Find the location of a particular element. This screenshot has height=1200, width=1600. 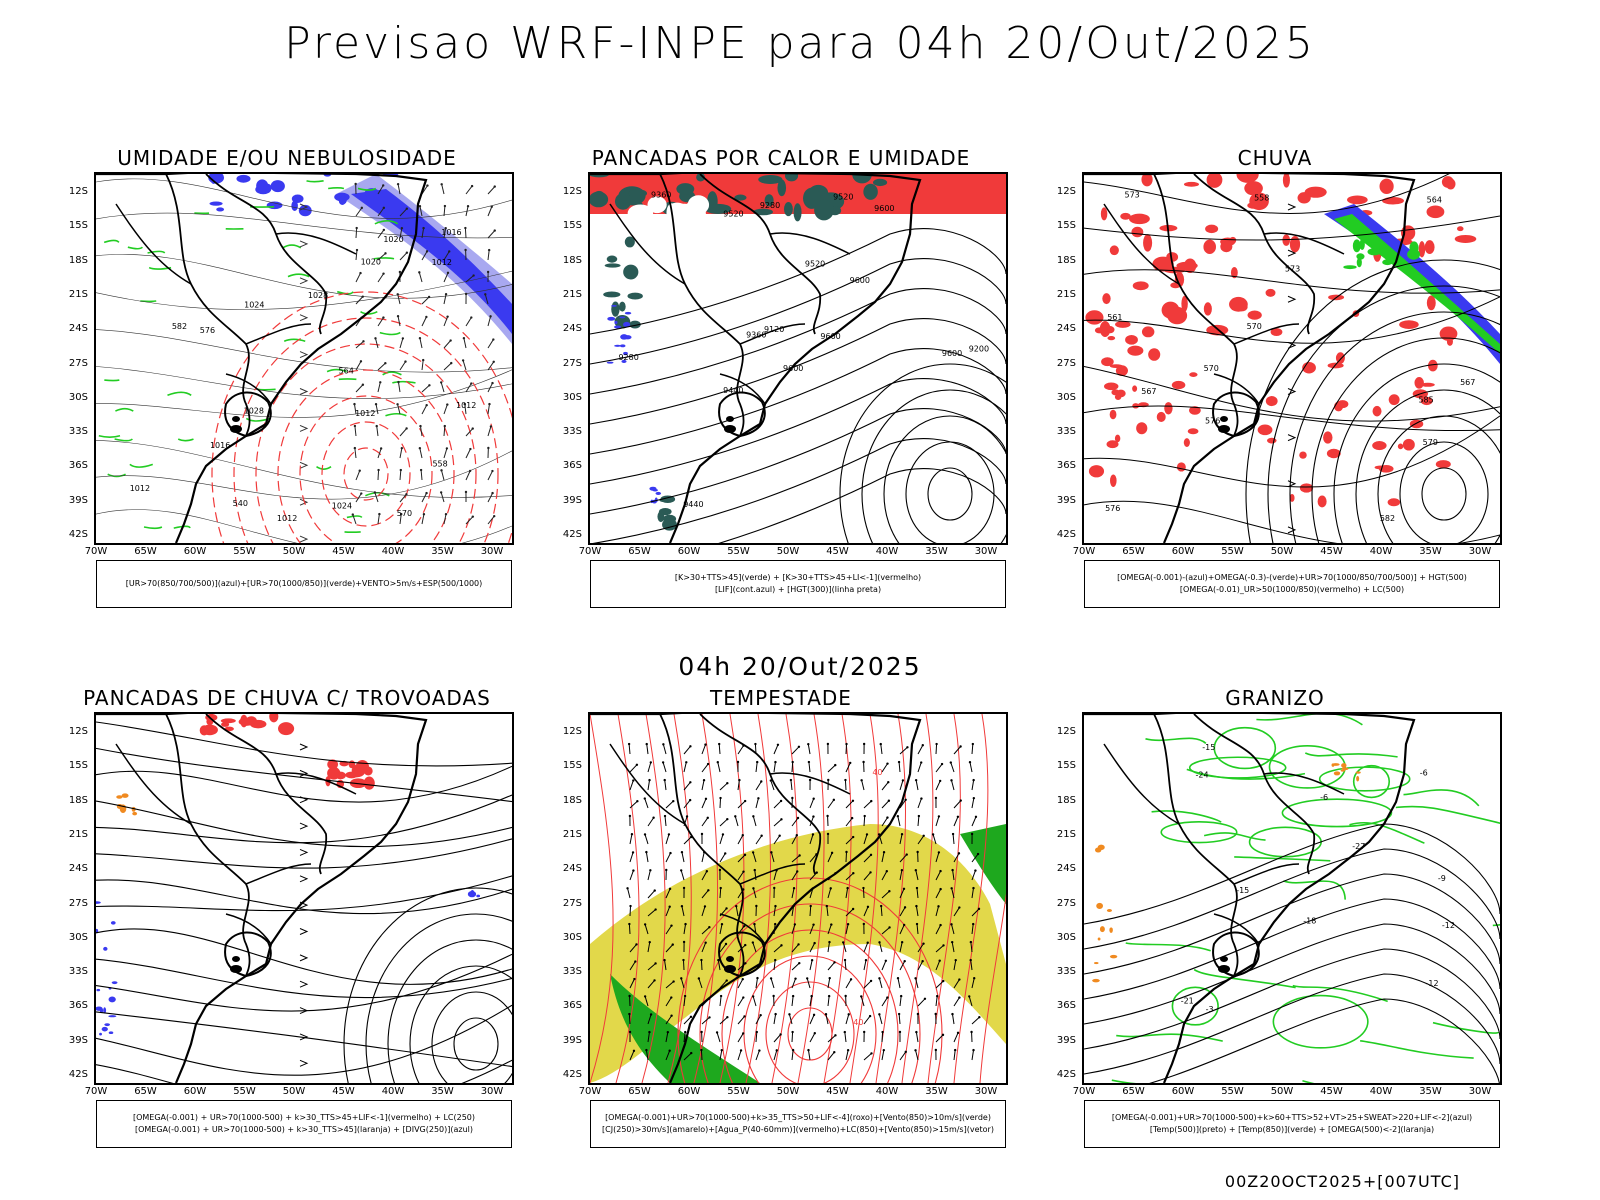

contour-label: 1028 is located at coordinates (318, 295).